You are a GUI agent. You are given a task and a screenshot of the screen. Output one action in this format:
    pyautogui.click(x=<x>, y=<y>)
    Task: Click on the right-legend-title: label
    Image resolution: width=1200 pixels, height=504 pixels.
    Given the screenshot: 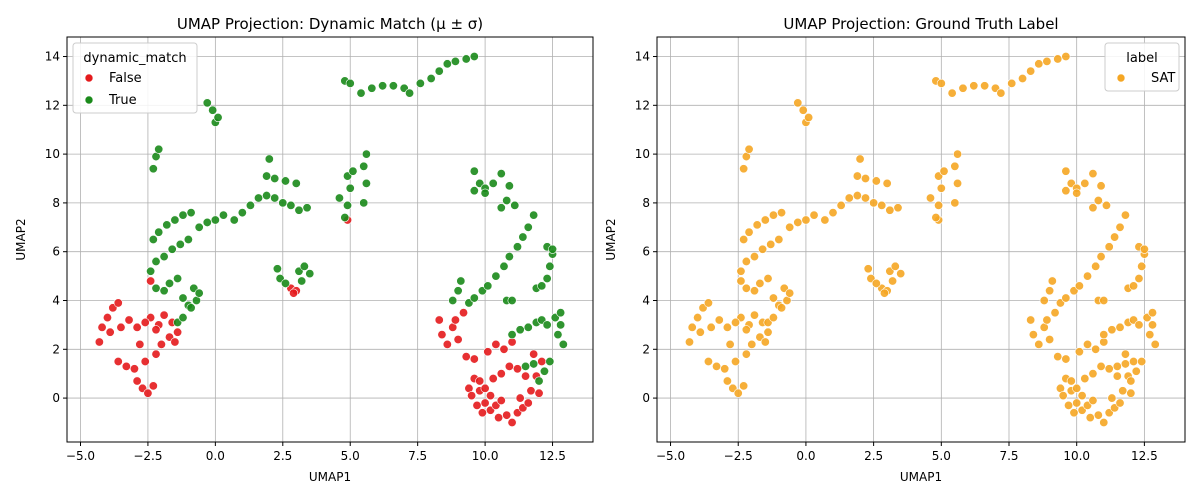 What is the action you would take?
    pyautogui.click(x=1141, y=58)
    